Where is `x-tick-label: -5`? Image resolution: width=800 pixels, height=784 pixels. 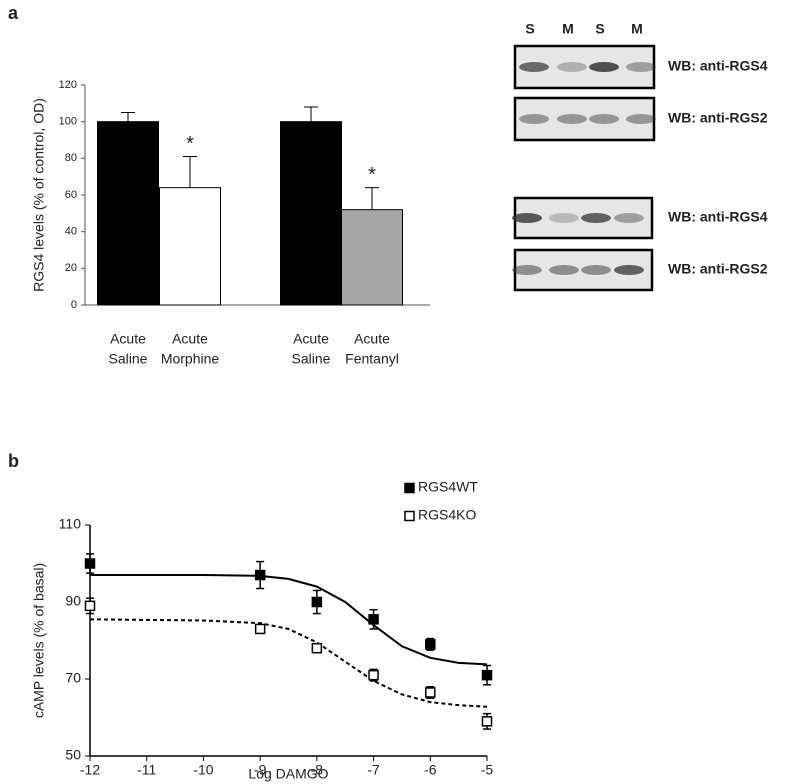 x-tick-label: -5 is located at coordinates (487, 770).